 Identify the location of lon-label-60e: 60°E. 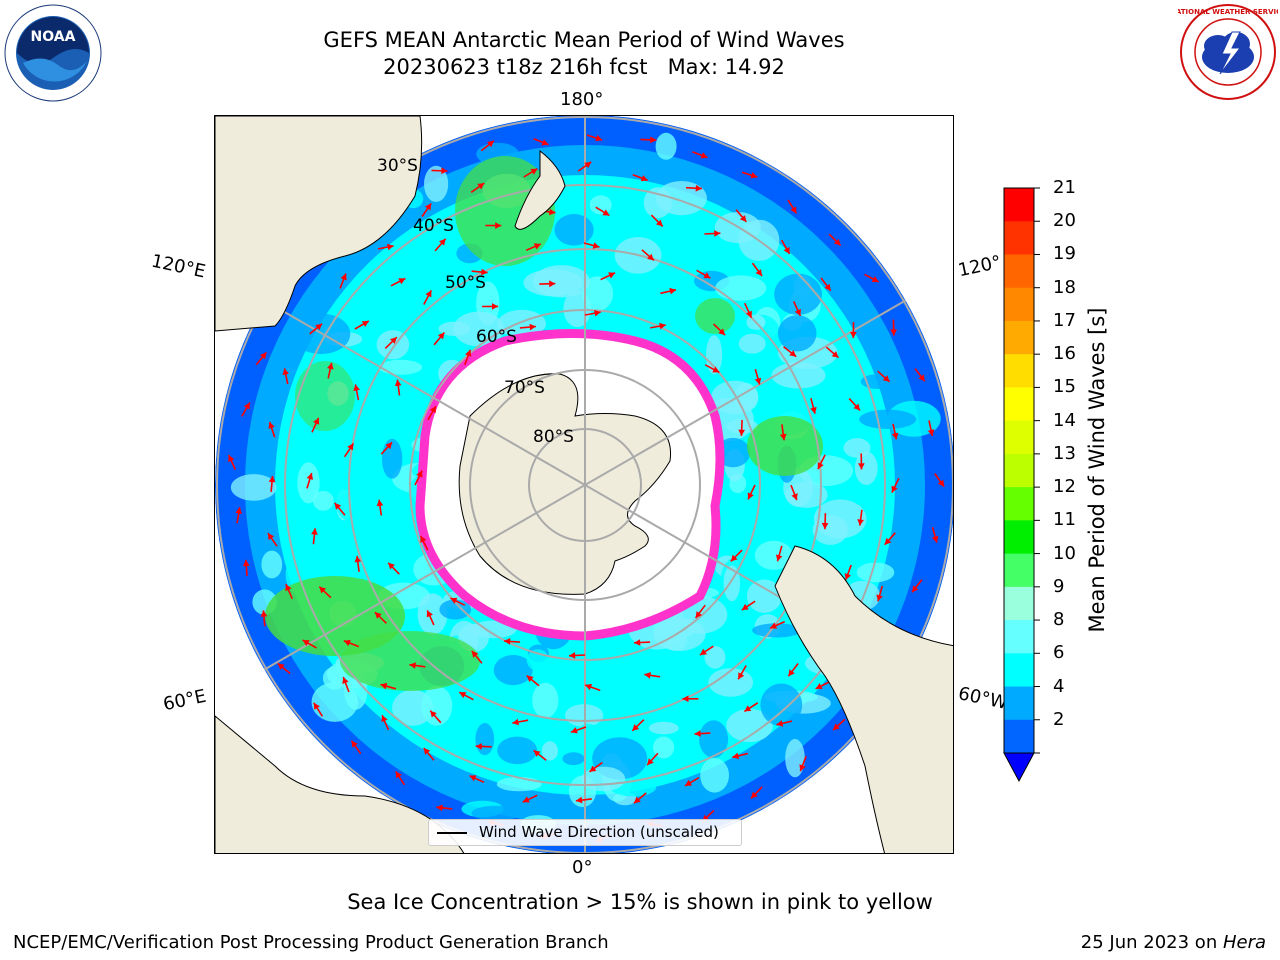
(184, 700).